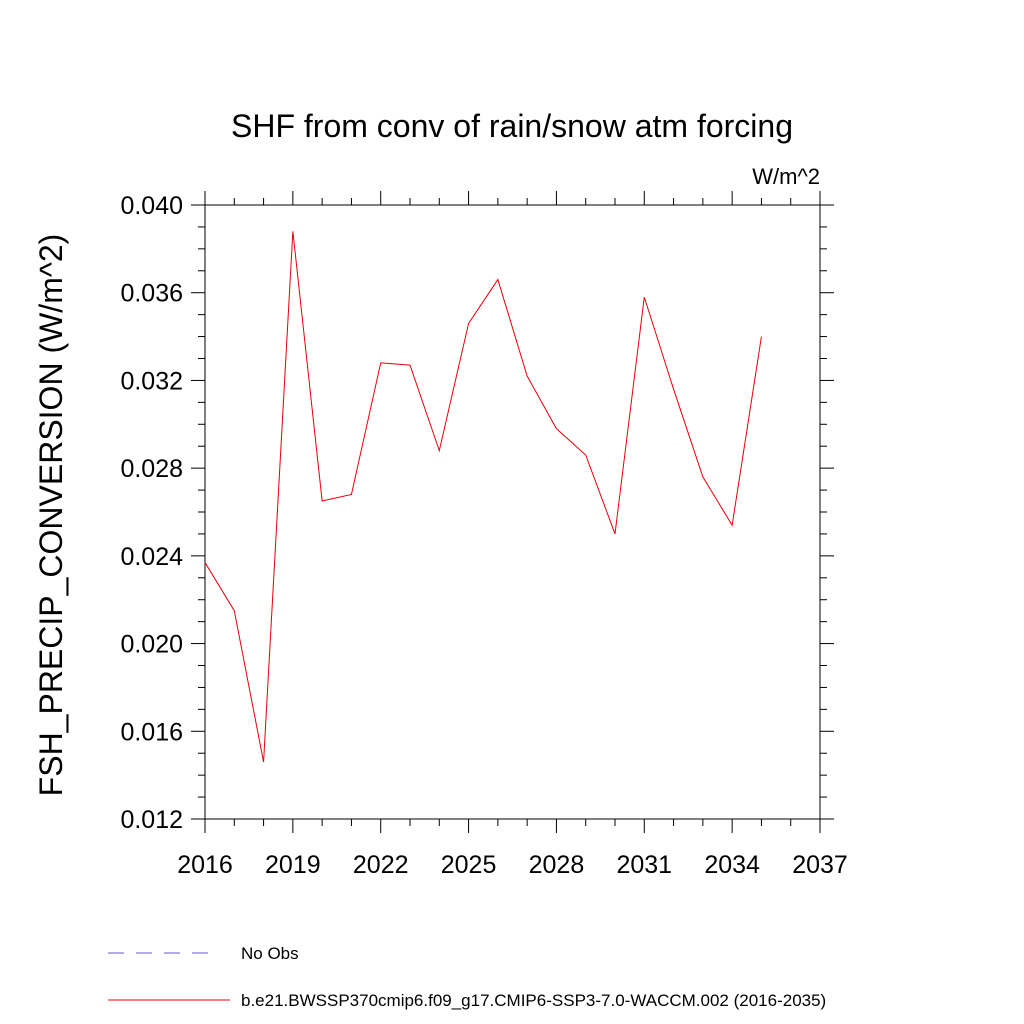 This screenshot has width=1024, height=1024. I want to click on y-tick-label: 0.036, so click(151, 294).